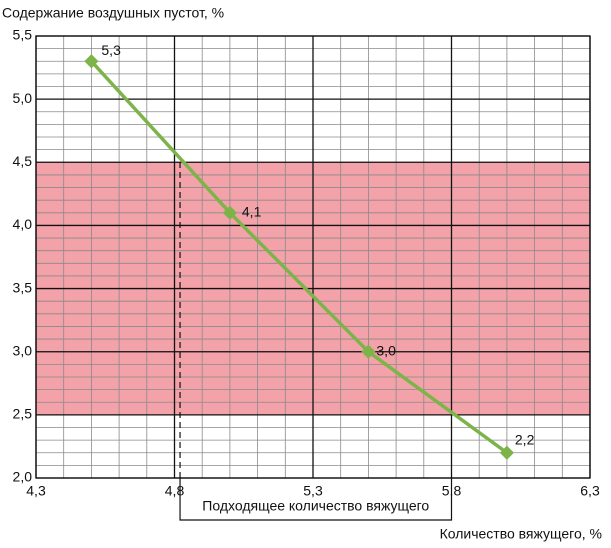  What do you see at coordinates (525, 439) in the screenshot?
I see `data-label: 2,2` at bounding box center [525, 439].